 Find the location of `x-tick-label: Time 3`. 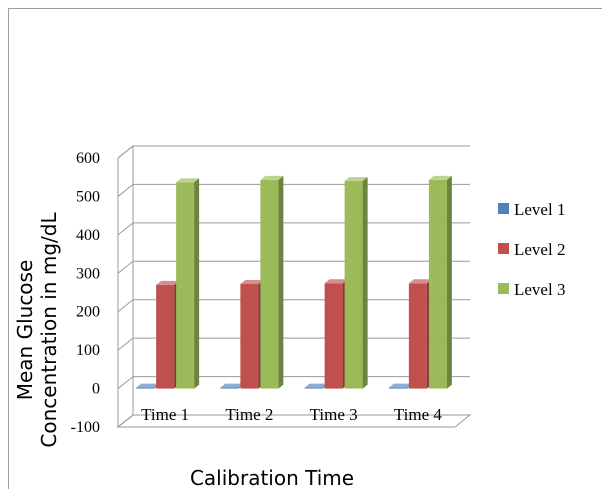

x-tick-label: Time 3 is located at coordinates (334, 414).